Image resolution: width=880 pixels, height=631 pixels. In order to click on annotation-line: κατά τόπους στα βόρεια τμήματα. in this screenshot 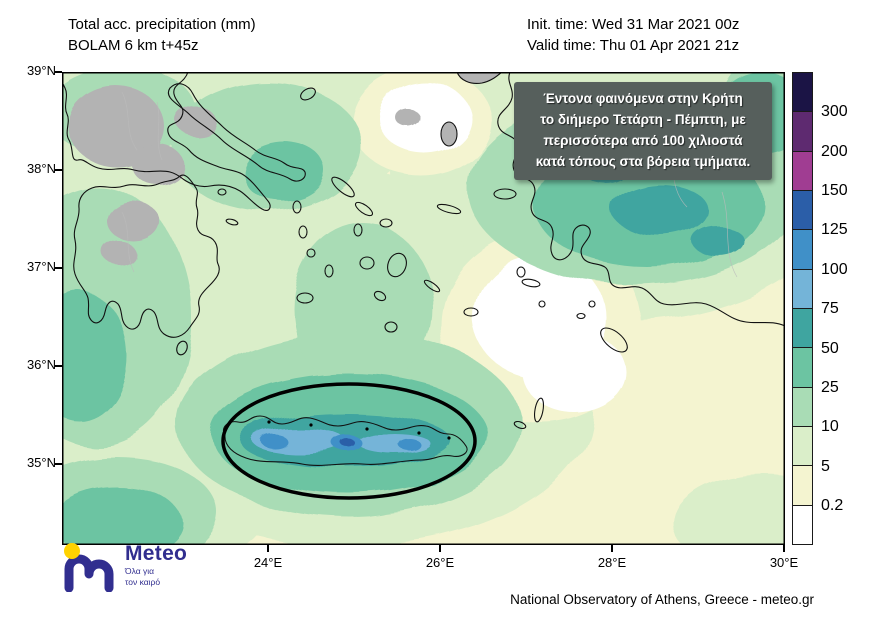, I will do `click(643, 161)`.